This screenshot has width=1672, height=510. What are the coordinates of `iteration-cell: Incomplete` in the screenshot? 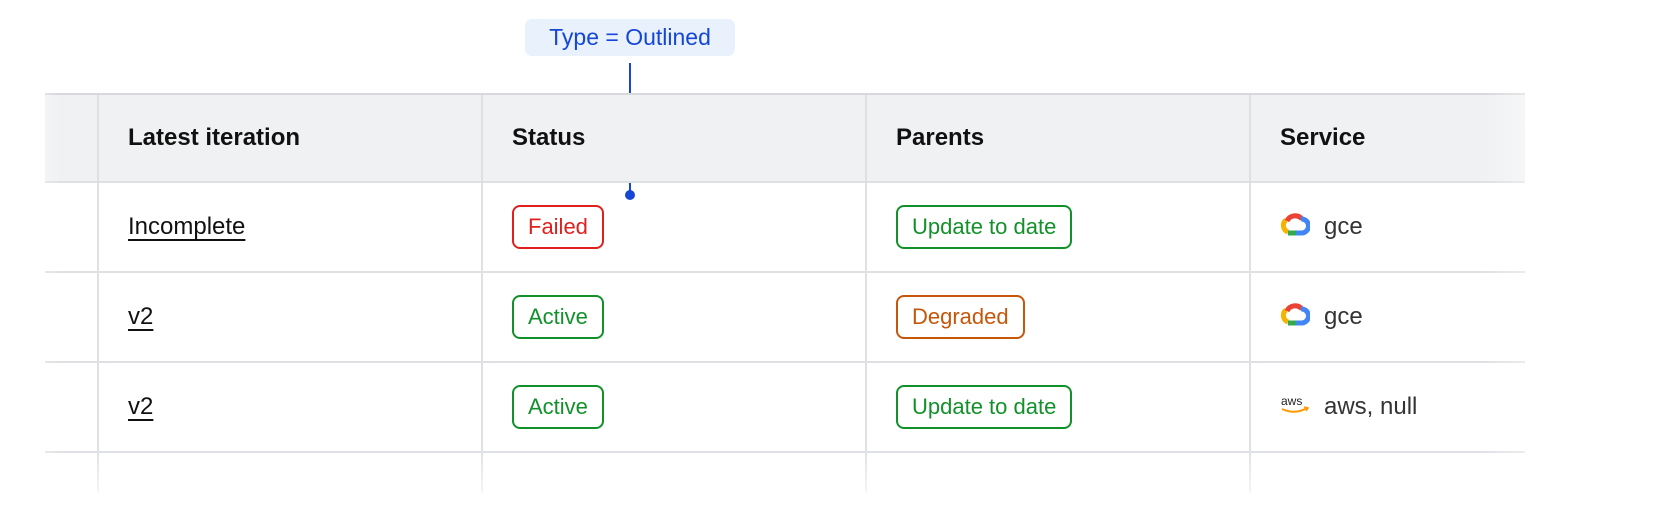 It's located at (289, 227).